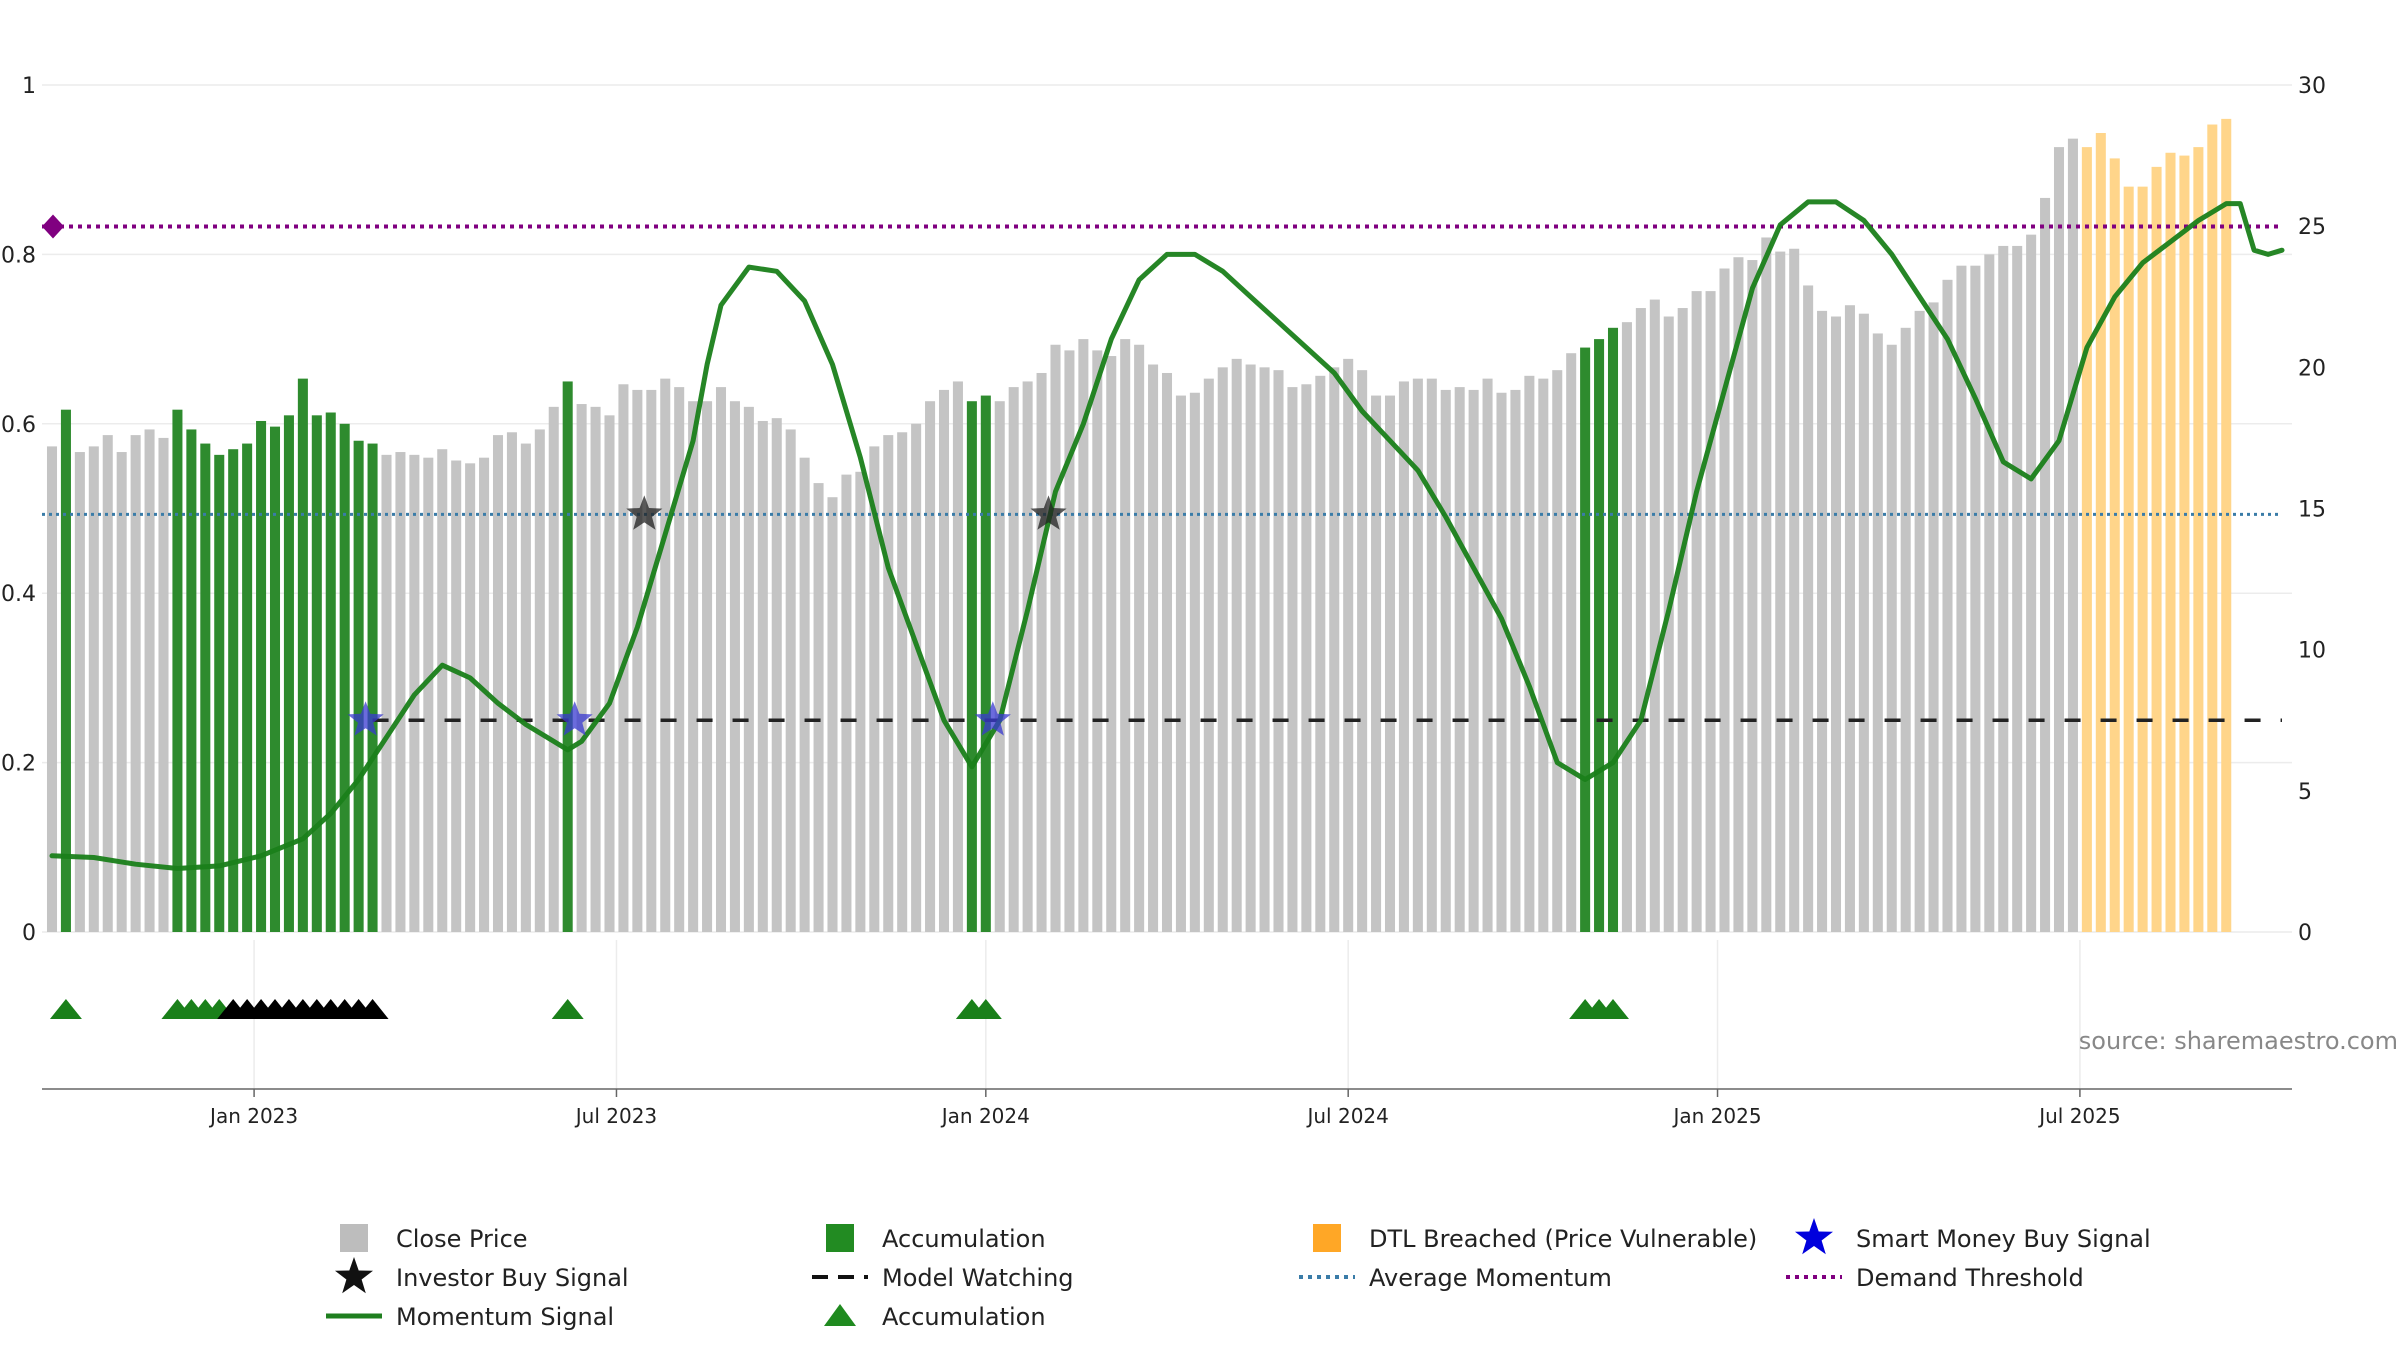 This screenshot has height=1350, width=2400. Describe the element at coordinates (1346, 1116) in the screenshot. I see `x-axis-tick-label: Jul 2024` at that location.